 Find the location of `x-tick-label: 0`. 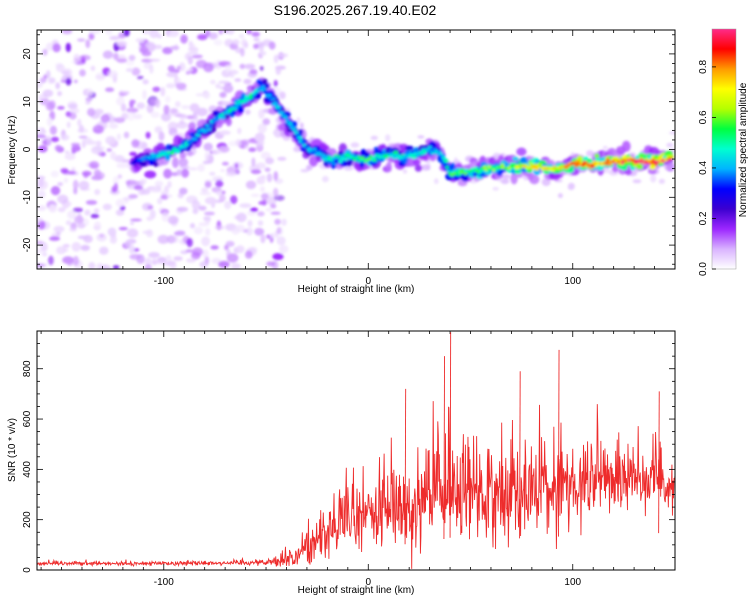

x-tick-label: 0 is located at coordinates (368, 281).